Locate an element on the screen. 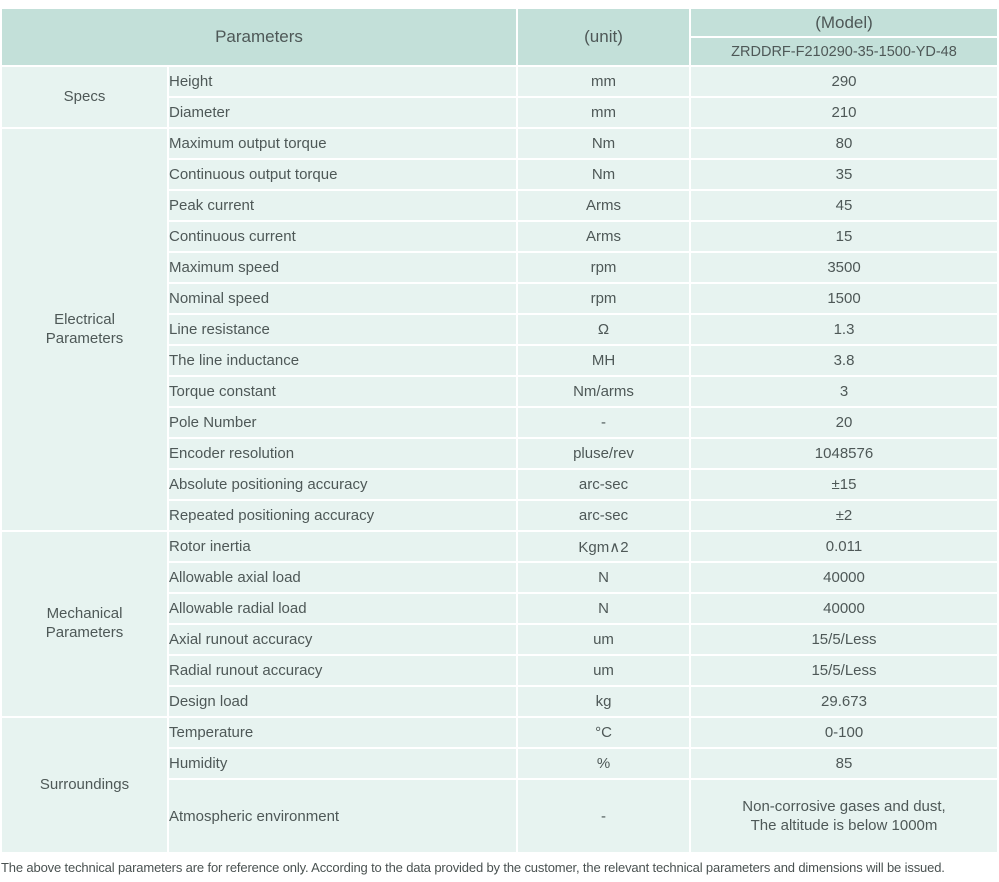 The height and width of the screenshot is (882, 999). unit-cell: Nm/arms is located at coordinates (603, 391).